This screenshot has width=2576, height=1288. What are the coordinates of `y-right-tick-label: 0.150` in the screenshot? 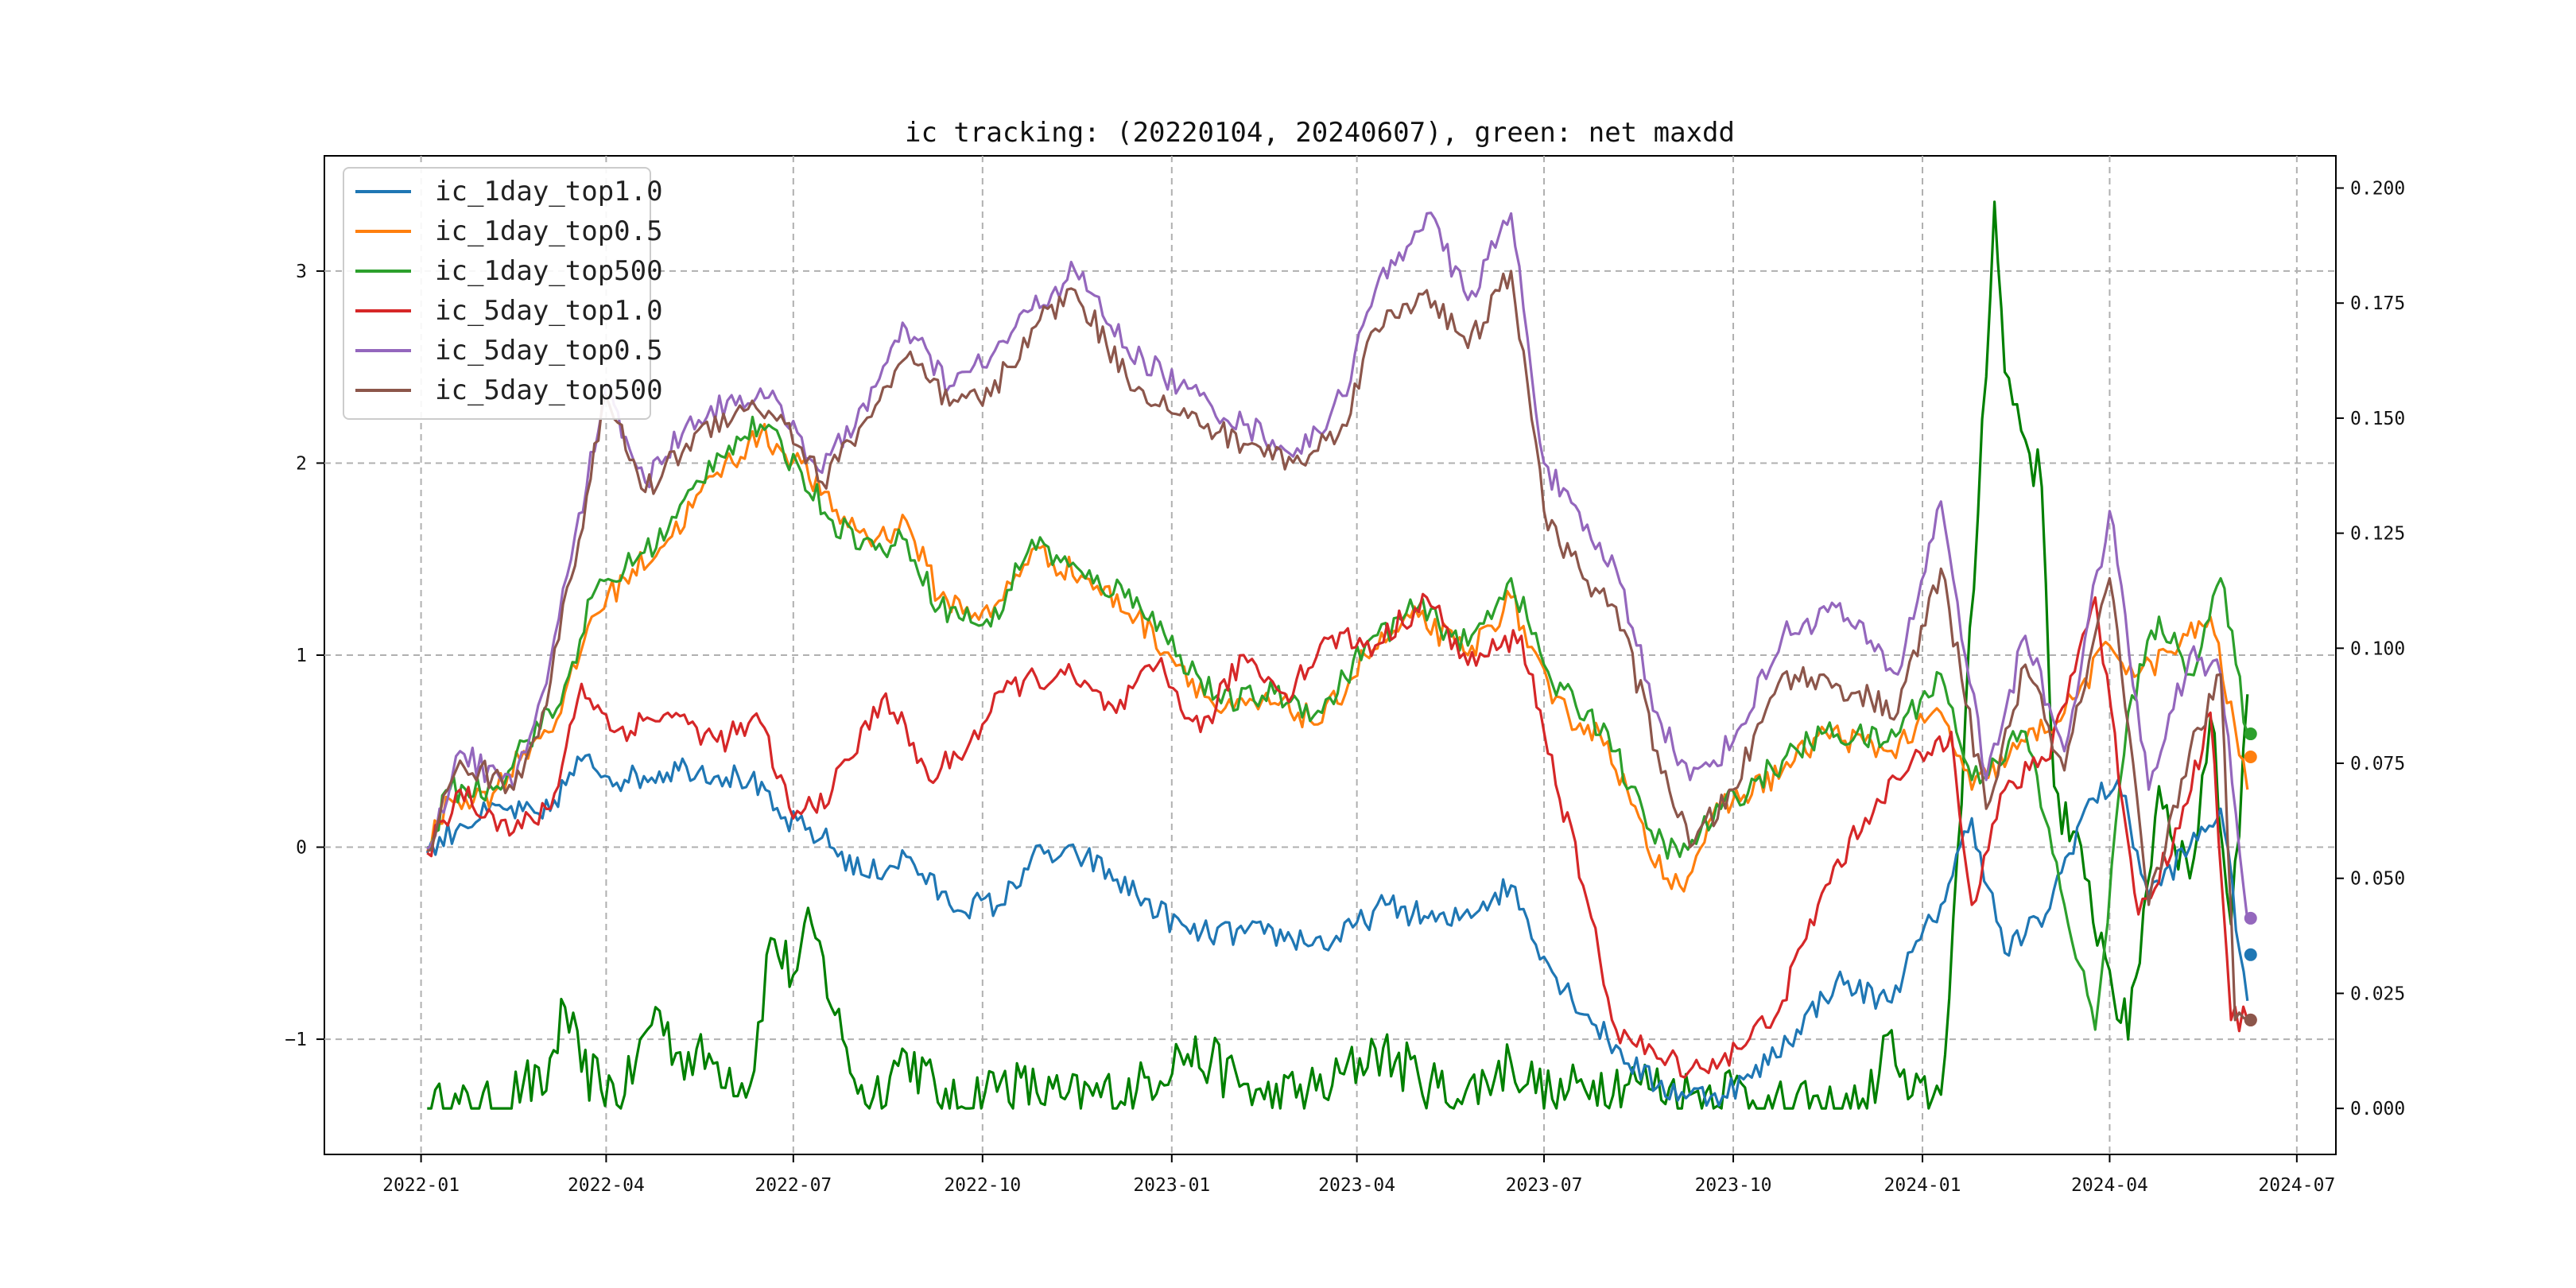 It's located at (2377, 419).